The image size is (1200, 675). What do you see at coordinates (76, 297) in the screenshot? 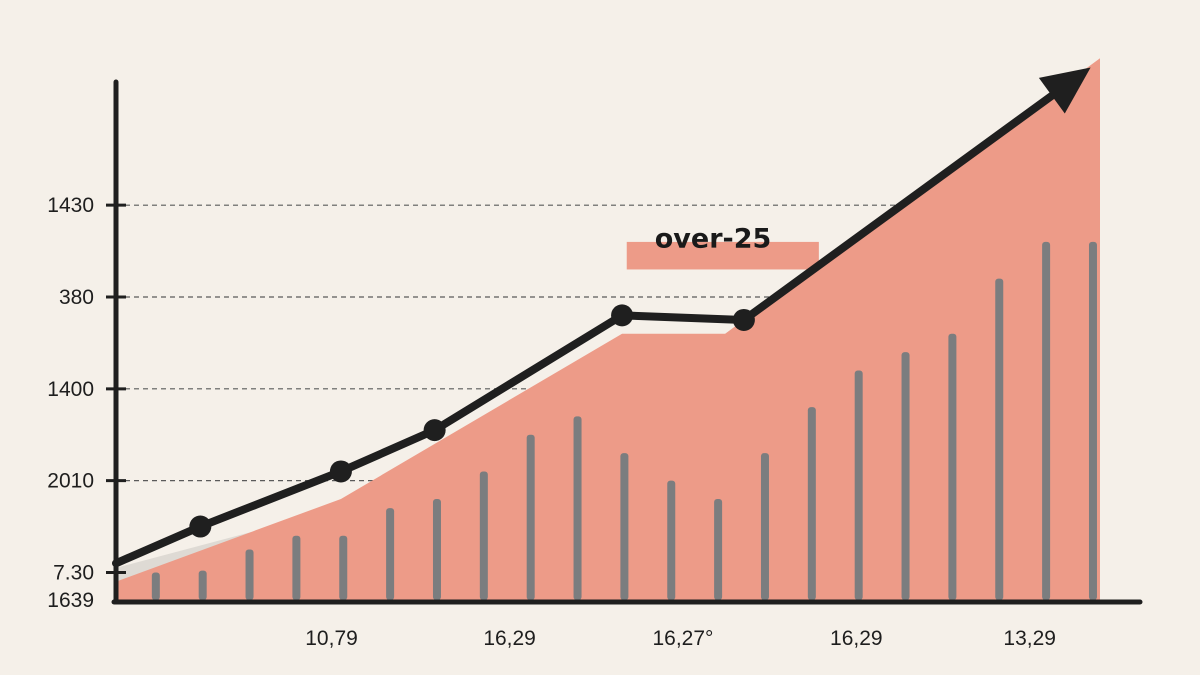
I see `y-tick-label: 380` at bounding box center [76, 297].